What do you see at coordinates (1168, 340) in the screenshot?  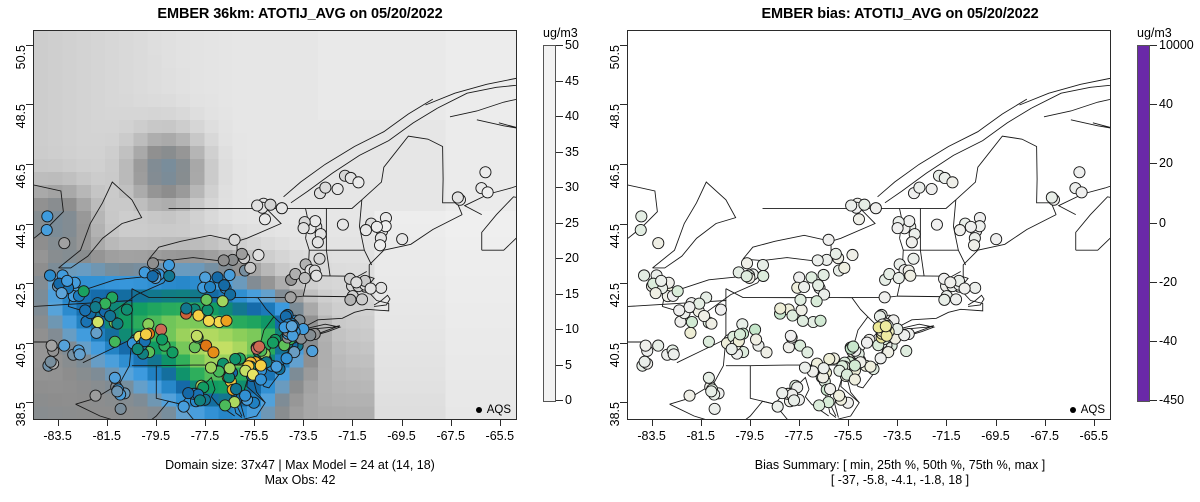 I see `colorbar-tick-label: -40` at bounding box center [1168, 340].